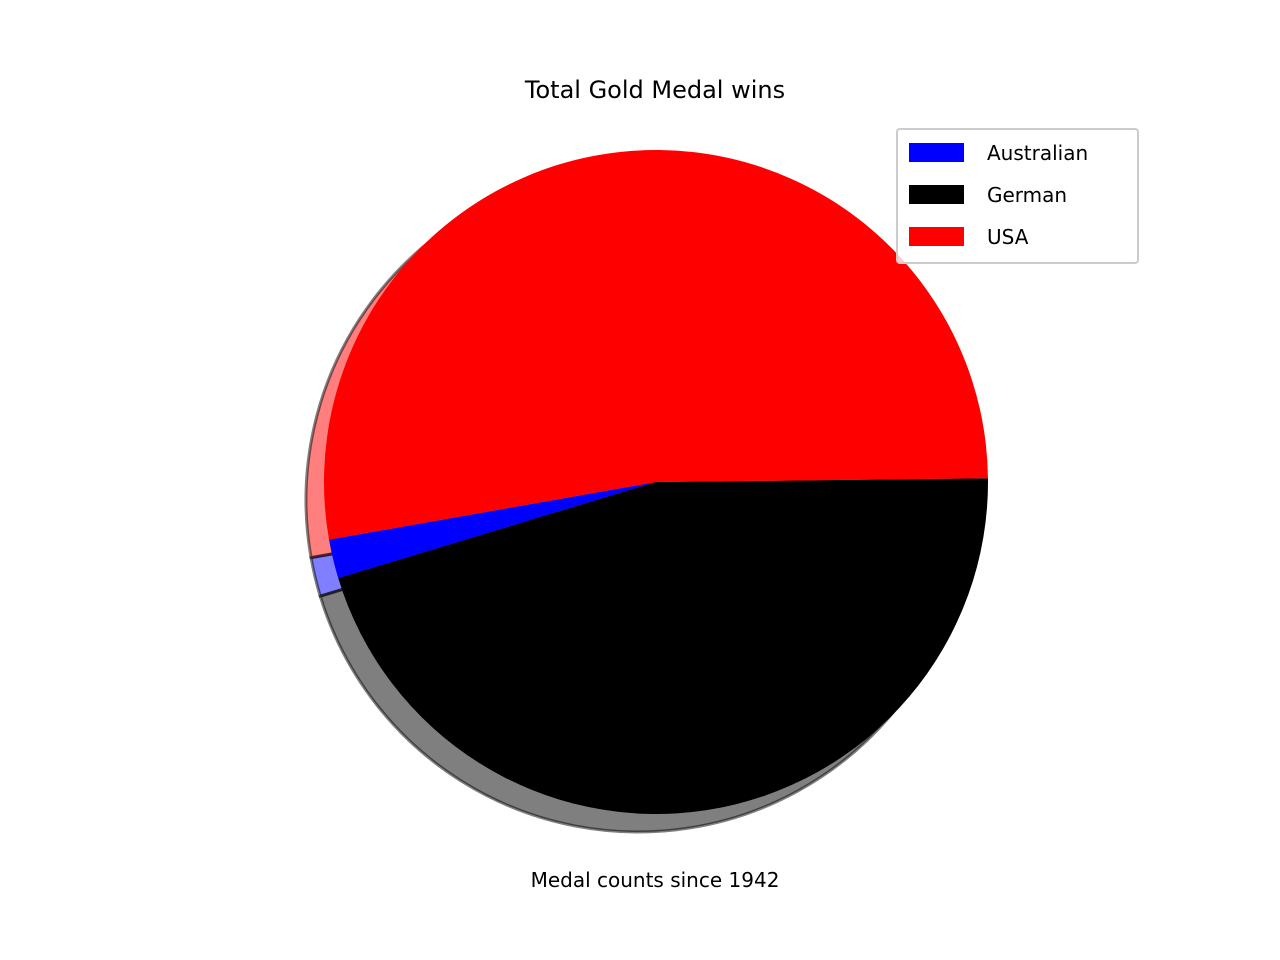  I want to click on pie-slice-australian, so click(492, 530).